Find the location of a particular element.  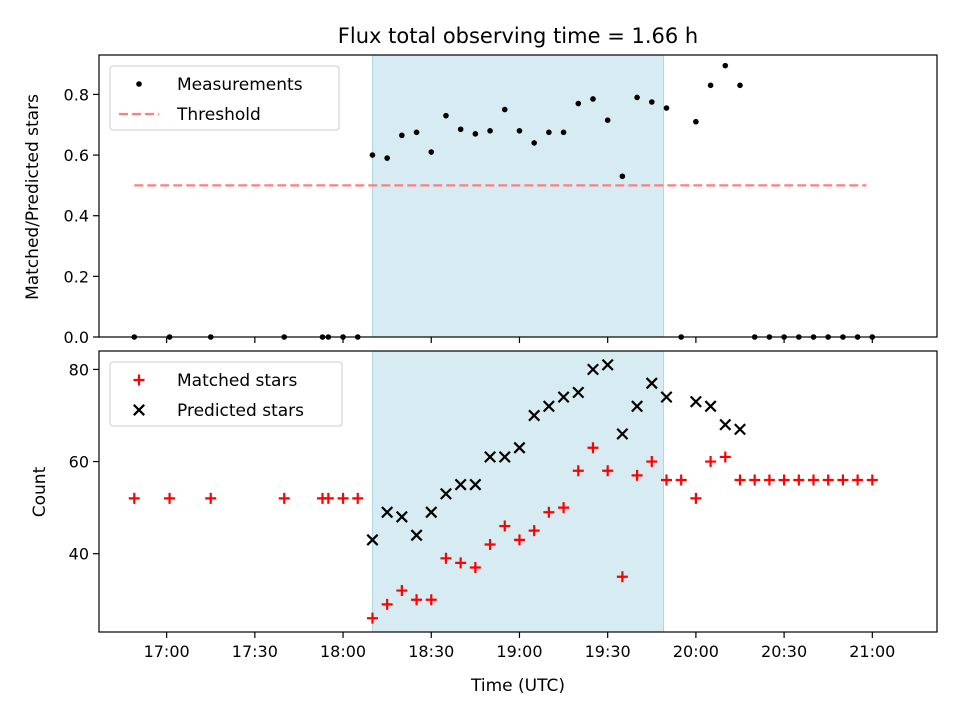

x-tick-label: 20:00 is located at coordinates (696, 651).